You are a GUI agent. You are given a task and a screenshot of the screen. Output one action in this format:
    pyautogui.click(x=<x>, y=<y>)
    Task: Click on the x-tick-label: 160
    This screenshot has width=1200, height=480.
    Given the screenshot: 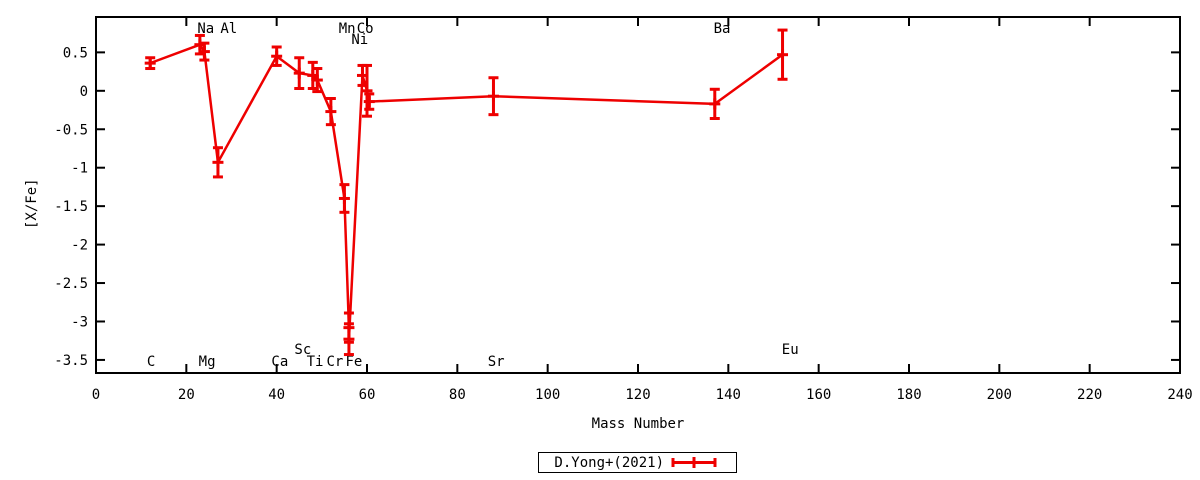 What is the action you would take?
    pyautogui.click(x=818, y=395)
    